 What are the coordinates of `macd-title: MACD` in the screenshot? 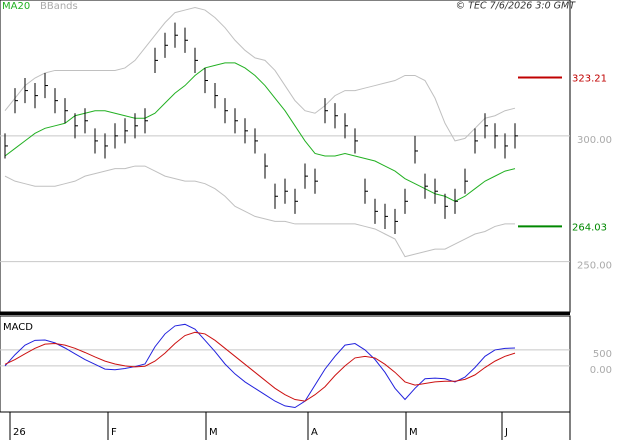 It's located at (18, 327).